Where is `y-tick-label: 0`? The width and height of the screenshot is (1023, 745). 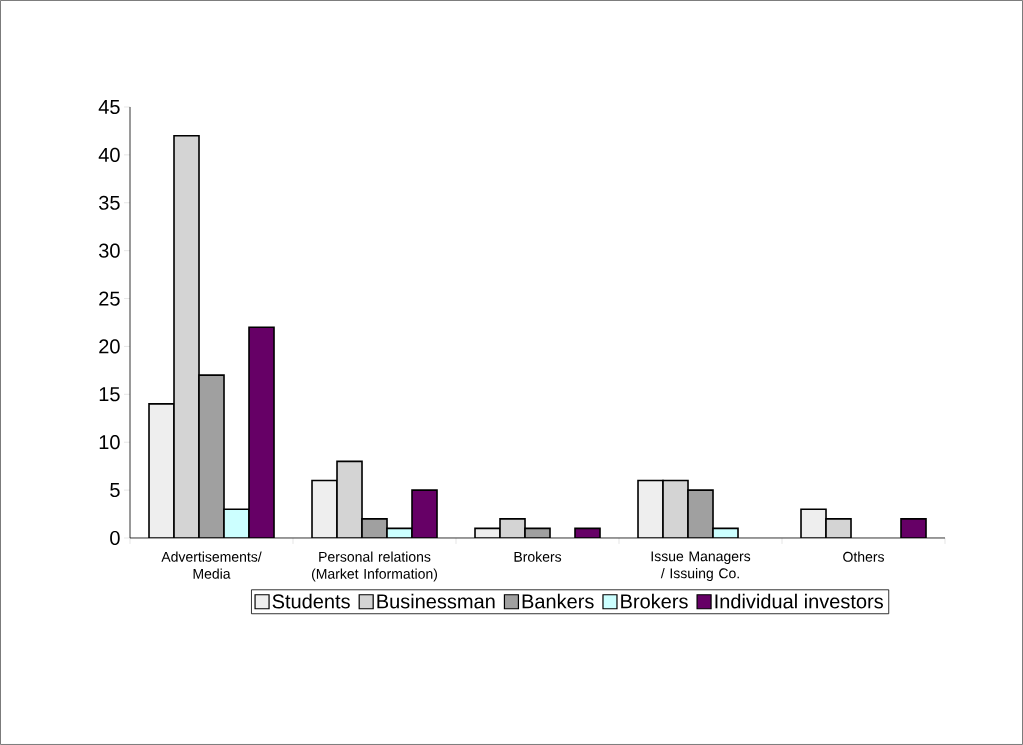 y-tick-label: 0 is located at coordinates (115, 538).